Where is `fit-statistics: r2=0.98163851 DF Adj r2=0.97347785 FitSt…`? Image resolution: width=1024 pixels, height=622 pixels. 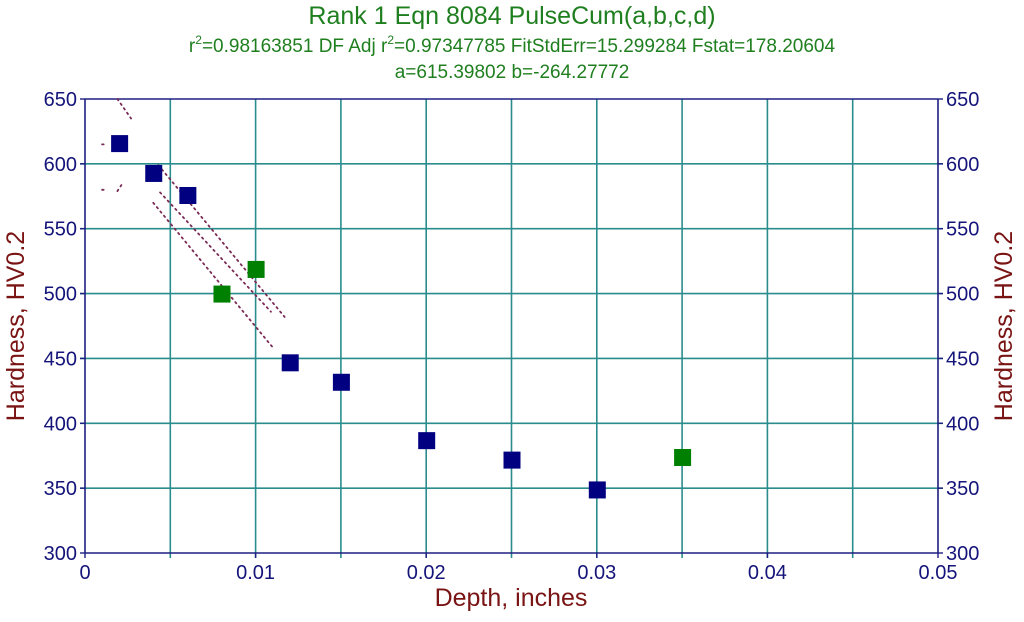 fit-statistics: r2=0.98163851 DF Adj r2=0.97347785 FitSt… is located at coordinates (512, 45).